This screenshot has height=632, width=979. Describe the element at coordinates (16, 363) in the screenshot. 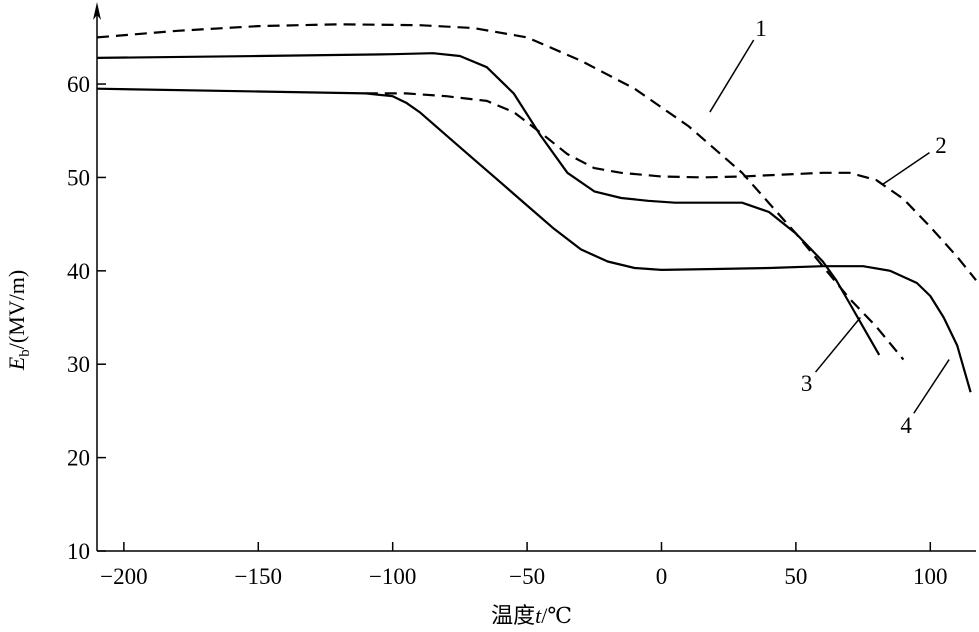

I see `y-axis-label-var: E` at that location.